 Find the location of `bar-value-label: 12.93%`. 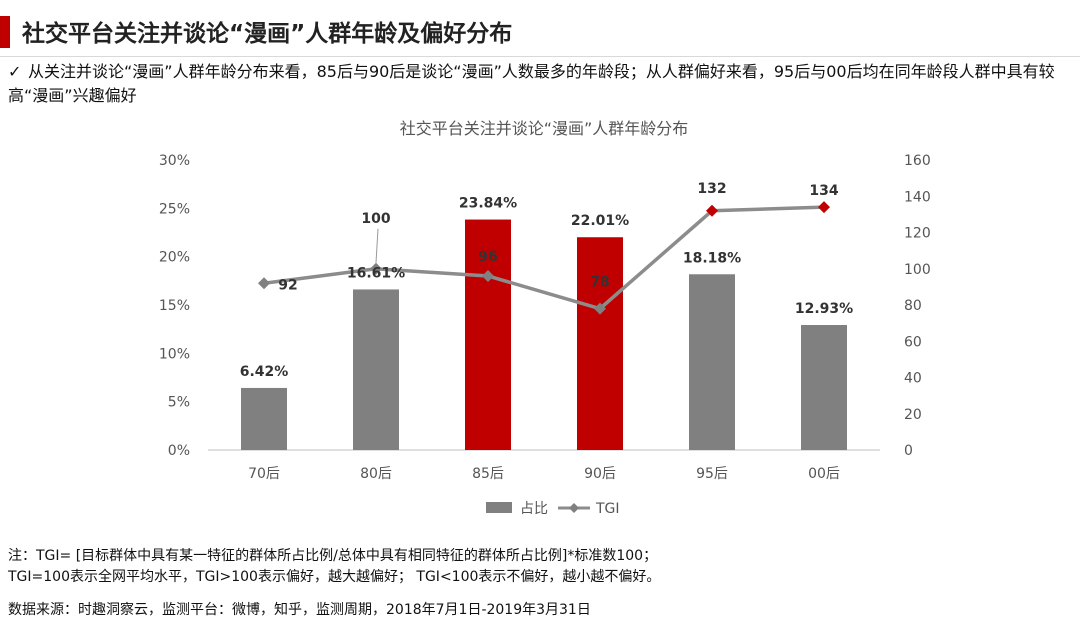

bar-value-label: 12.93% is located at coordinates (824, 309).